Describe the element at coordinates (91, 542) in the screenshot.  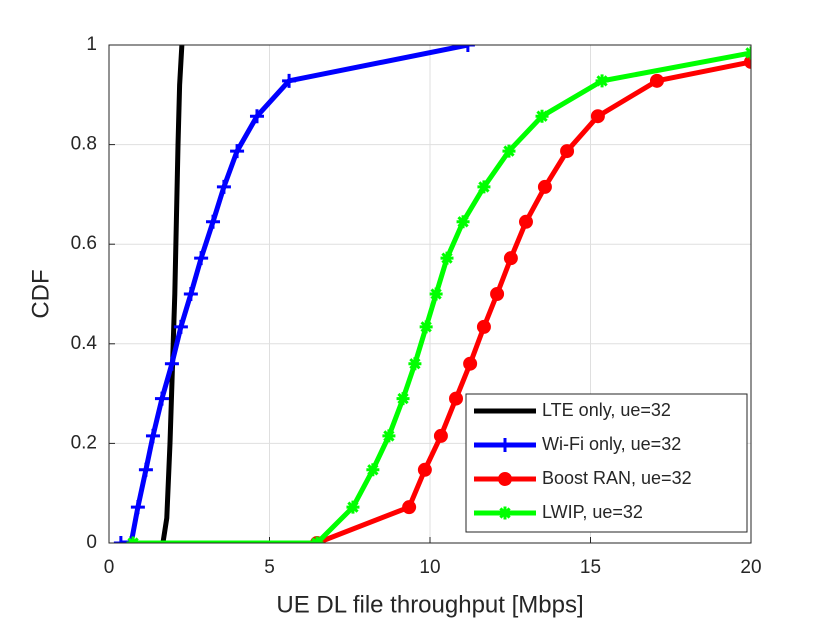
I see `y-tick-label: 0` at that location.